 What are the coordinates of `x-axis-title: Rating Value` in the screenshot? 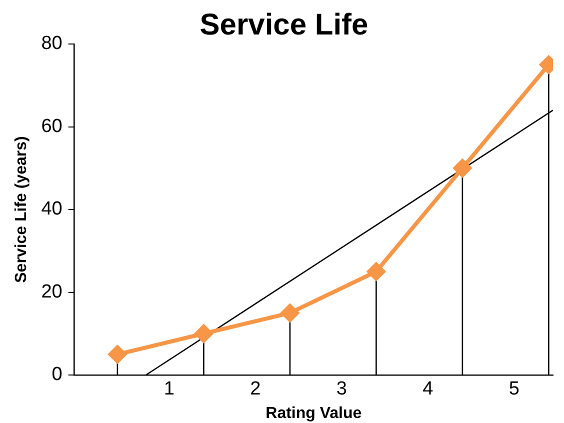 It's located at (314, 413).